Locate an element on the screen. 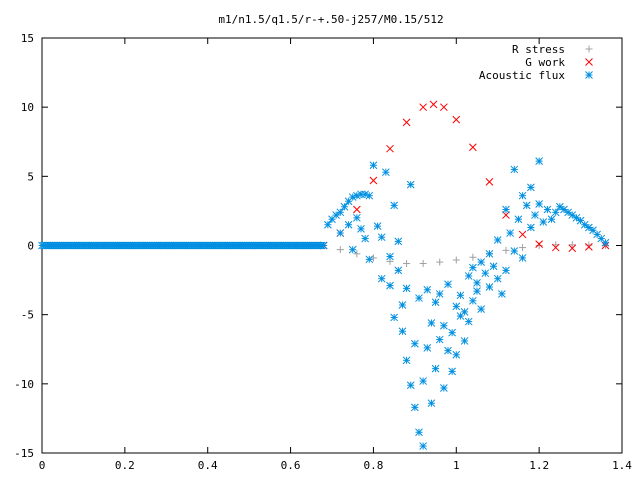  legend-marker-g-work is located at coordinates (589, 62).